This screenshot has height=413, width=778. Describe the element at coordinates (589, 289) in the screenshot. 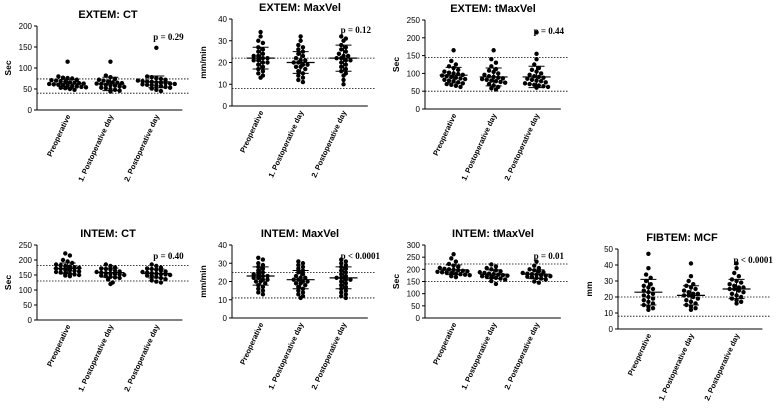

I see `y-axis-label: mm` at that location.